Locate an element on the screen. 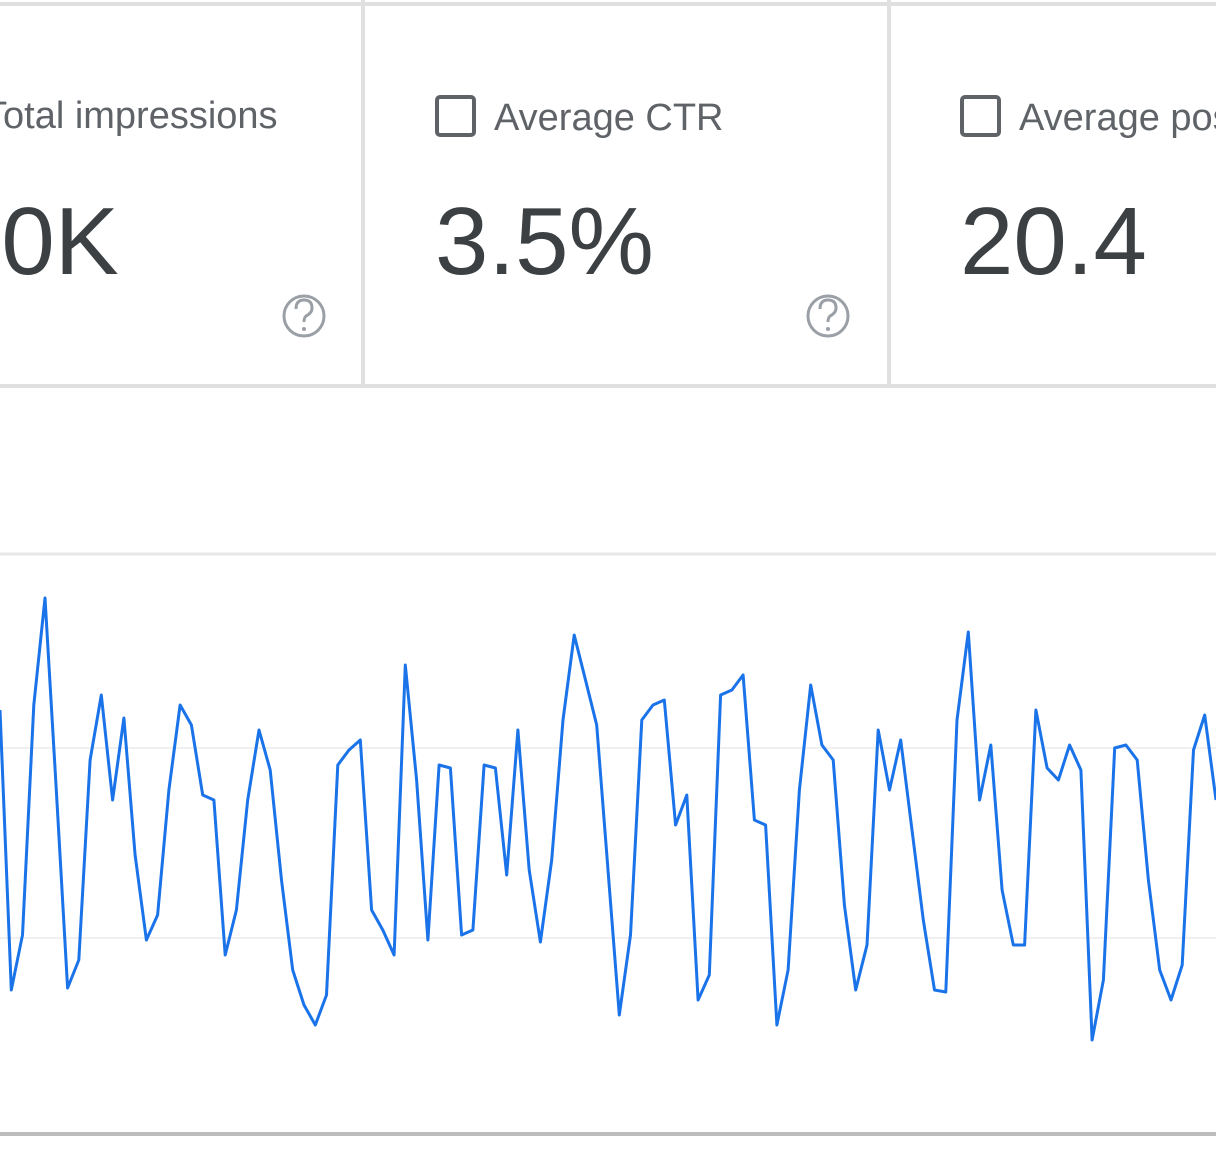 The width and height of the screenshot is (1216, 1164). card-position: Average position 20.4 is located at coordinates (1088, 195).